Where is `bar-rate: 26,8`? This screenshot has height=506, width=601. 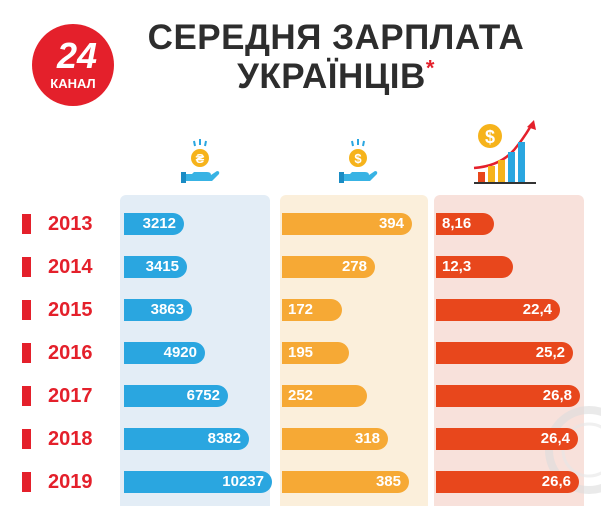 bar-rate: 26,8 is located at coordinates (508, 396).